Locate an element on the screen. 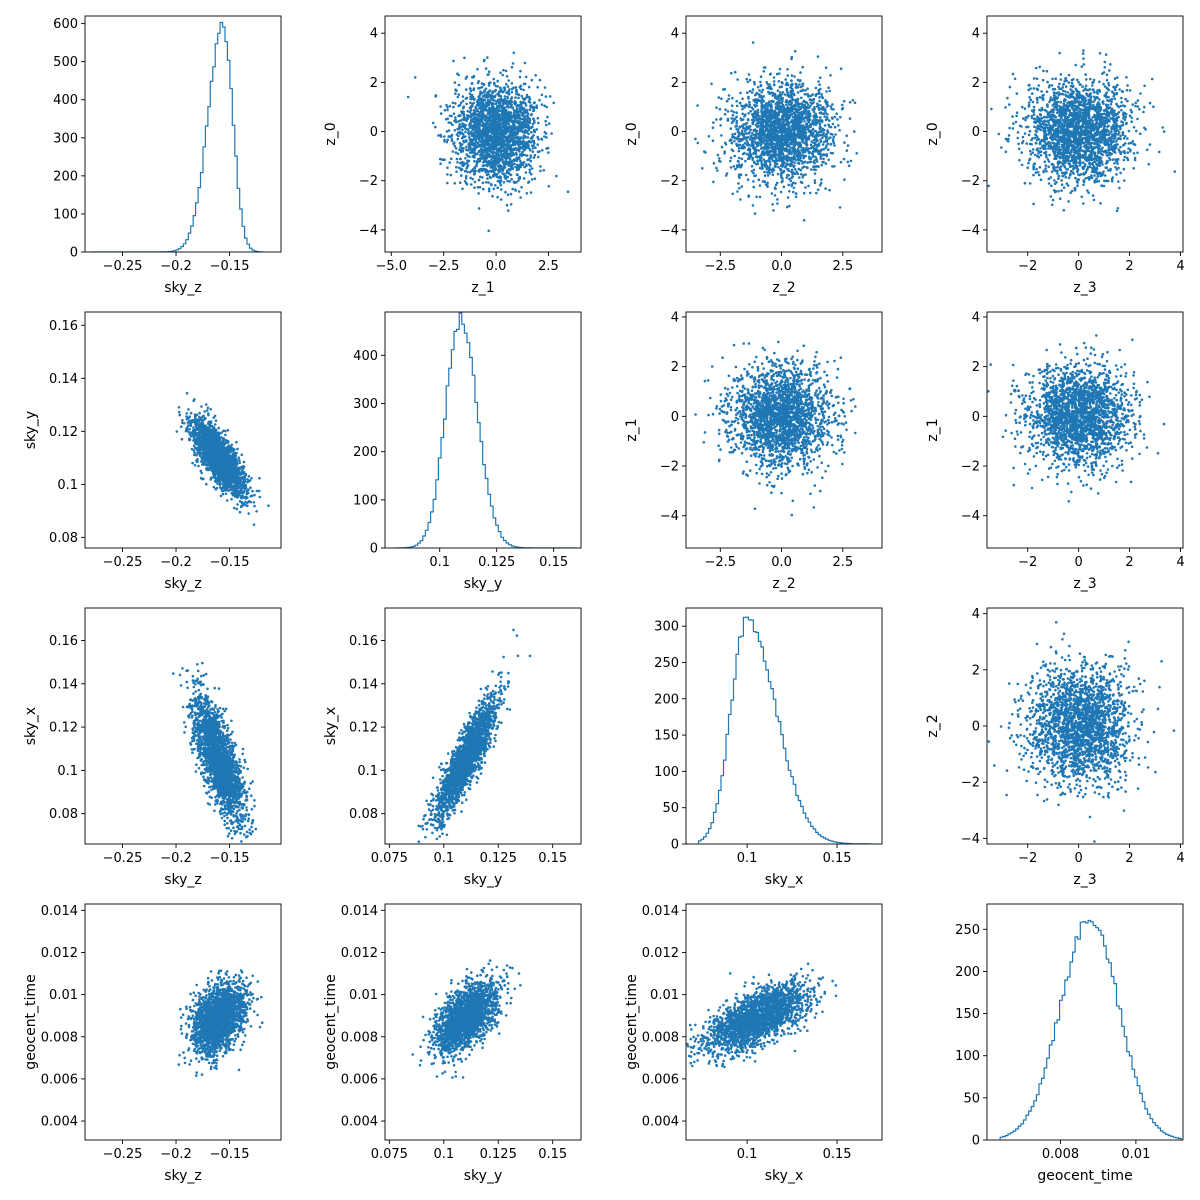 The width and height of the screenshot is (1200, 1200). axes-frame is located at coordinates (784, 134).